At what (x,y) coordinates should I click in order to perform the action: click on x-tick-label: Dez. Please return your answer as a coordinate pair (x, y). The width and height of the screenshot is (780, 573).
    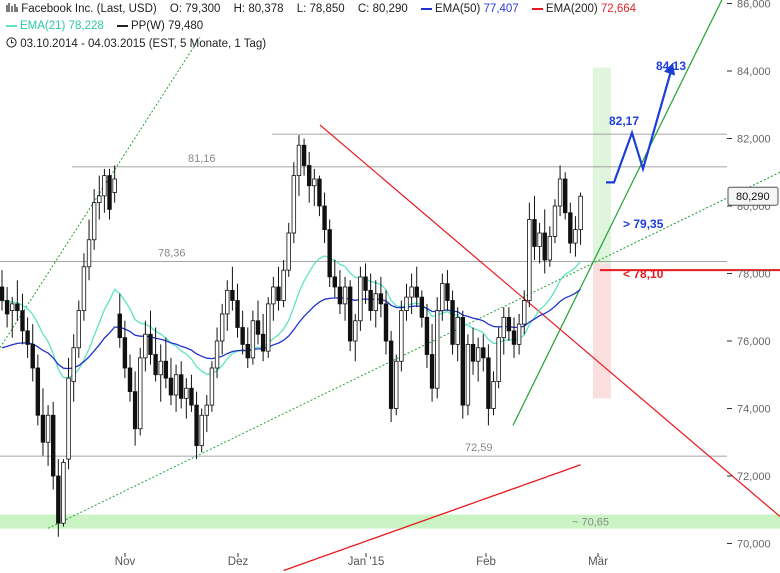
    Looking at the image, I should click on (238, 562).